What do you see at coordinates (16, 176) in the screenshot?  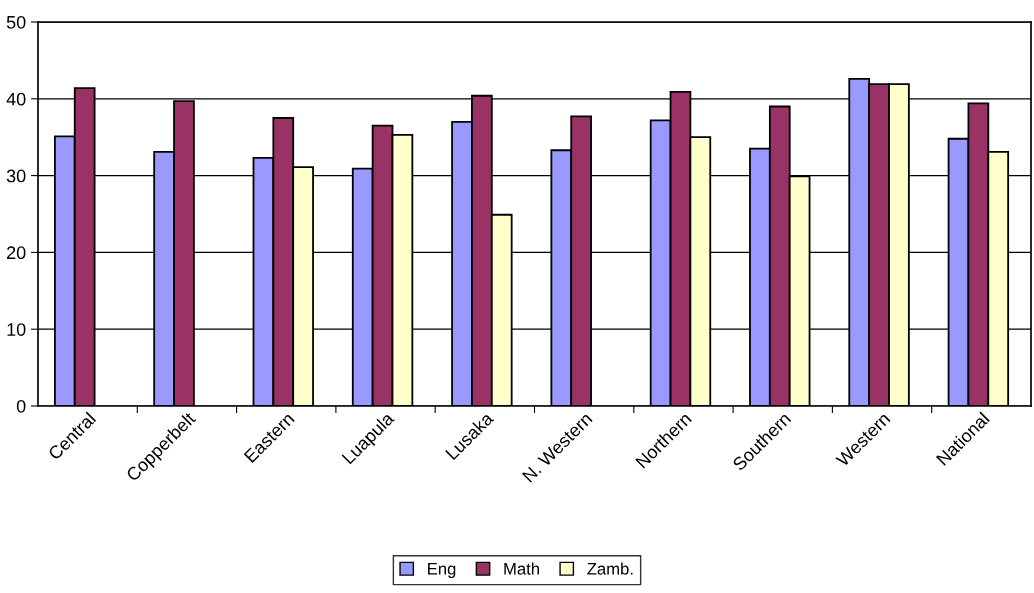 I see `y-tick-label: 30` at bounding box center [16, 176].